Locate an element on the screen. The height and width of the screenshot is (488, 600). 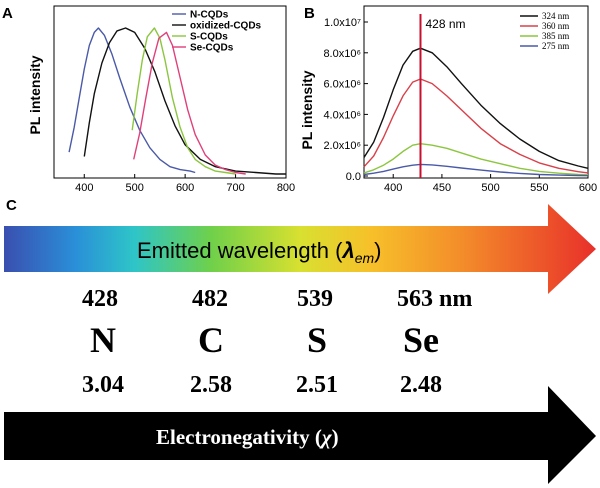
panel-a-legend-label: S-CQDs is located at coordinates (209, 37).